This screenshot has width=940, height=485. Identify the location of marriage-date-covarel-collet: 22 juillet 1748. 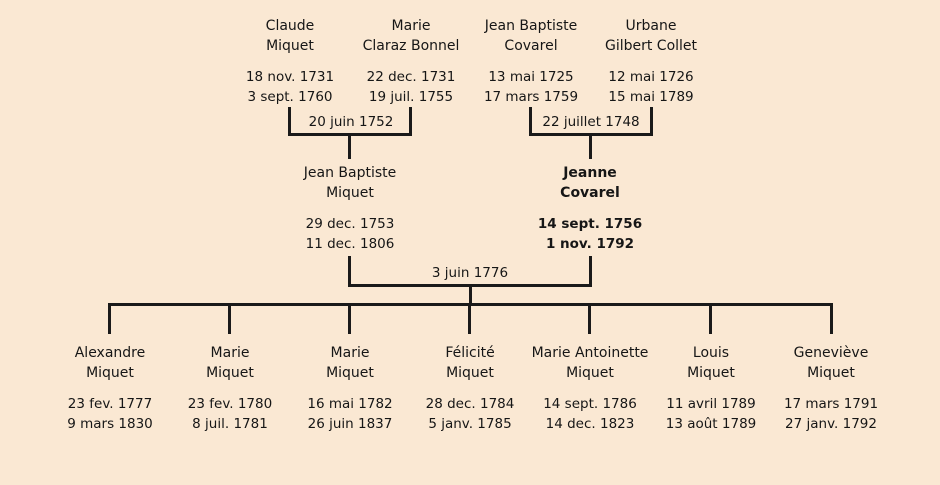
(591, 122).